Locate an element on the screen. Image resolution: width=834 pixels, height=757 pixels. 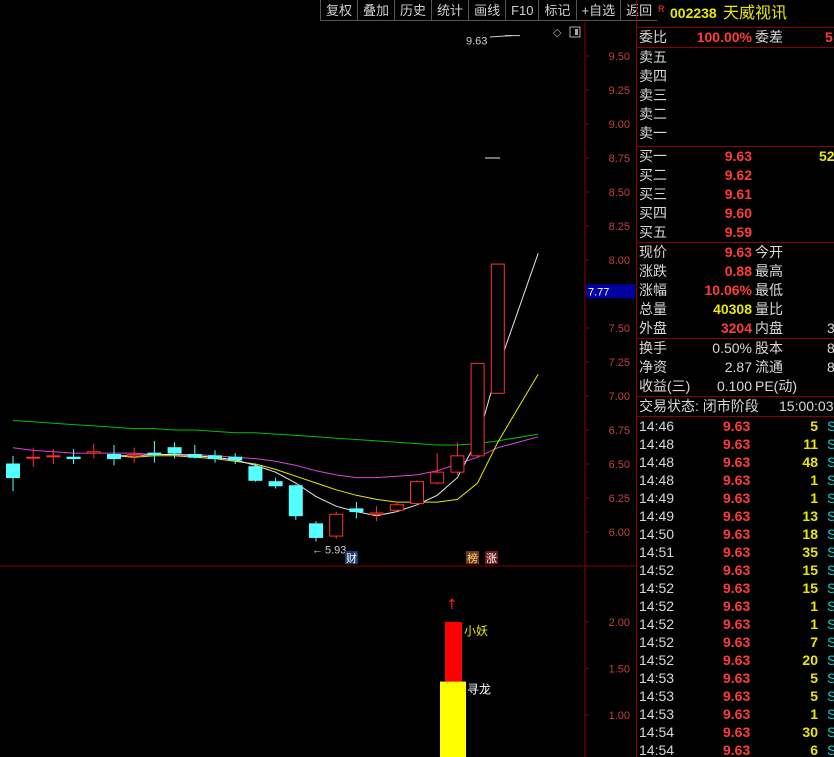
tick-row: 14:48 9.63 48 S is located at coordinates (735, 462).